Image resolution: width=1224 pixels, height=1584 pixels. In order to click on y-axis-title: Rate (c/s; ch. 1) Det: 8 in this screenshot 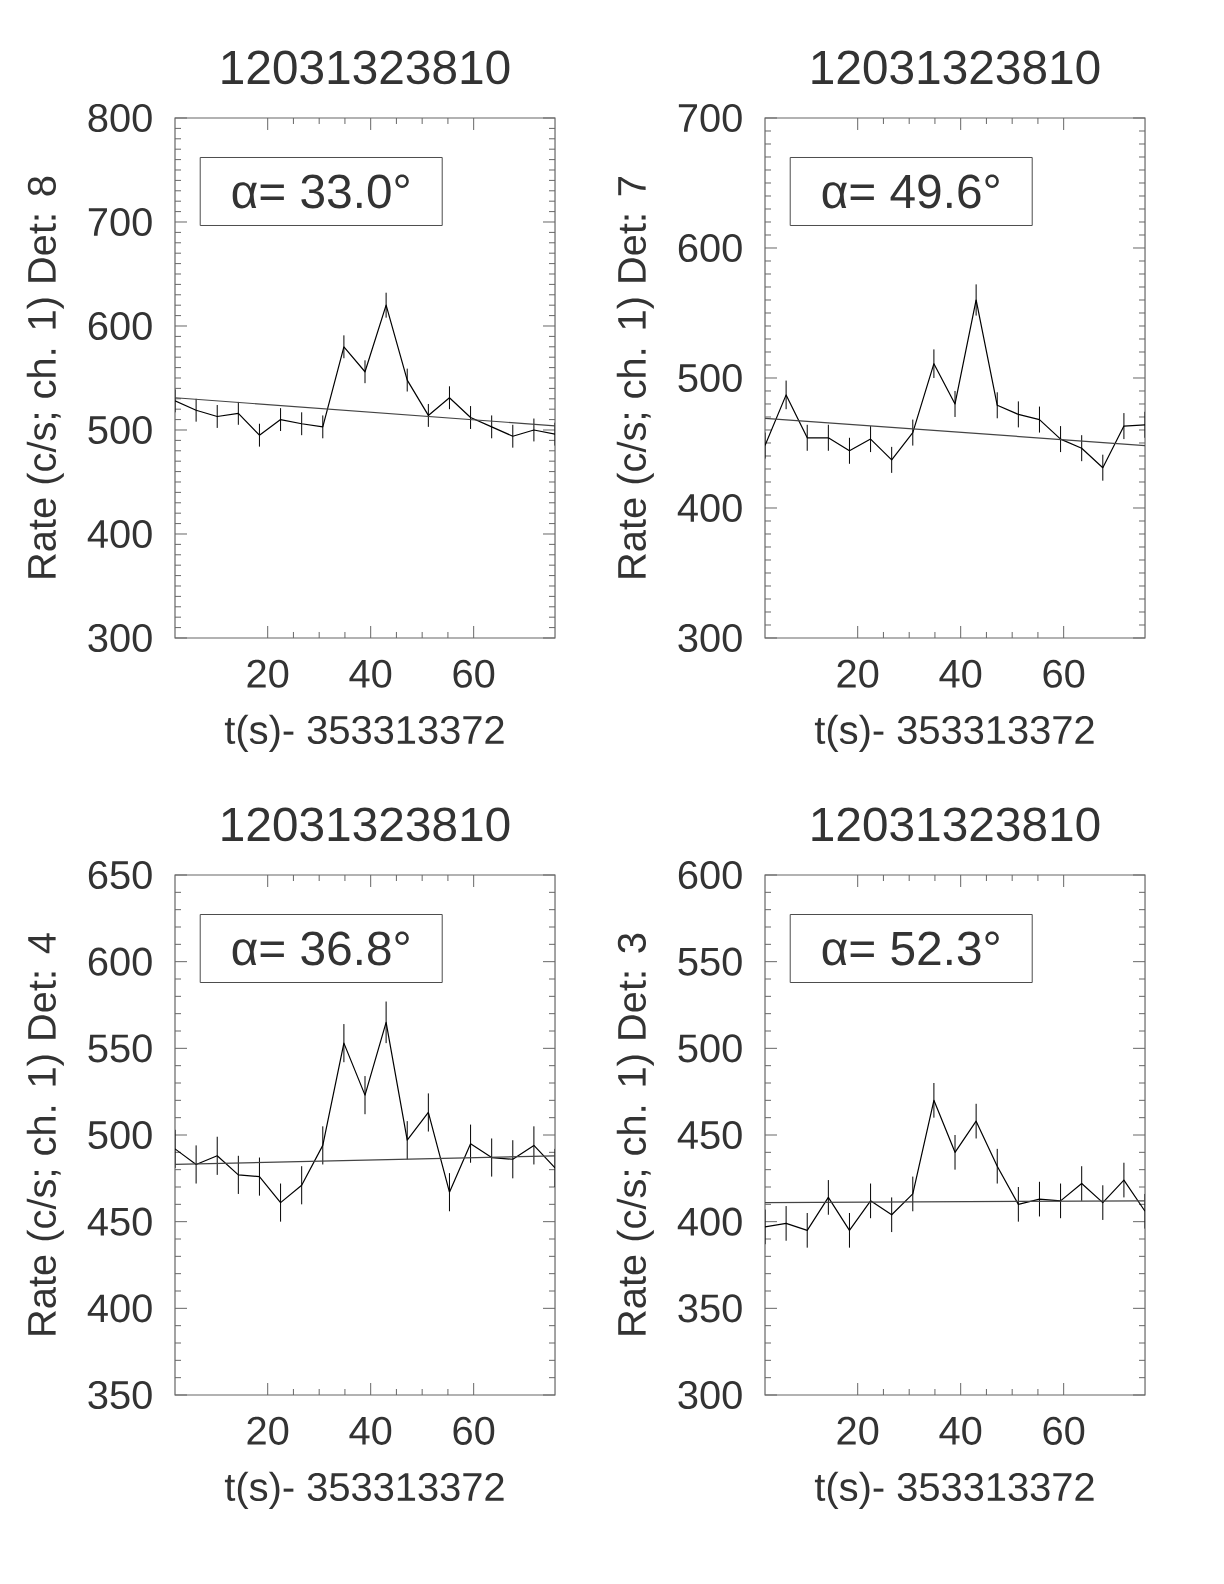, I will do `click(45, 377)`.